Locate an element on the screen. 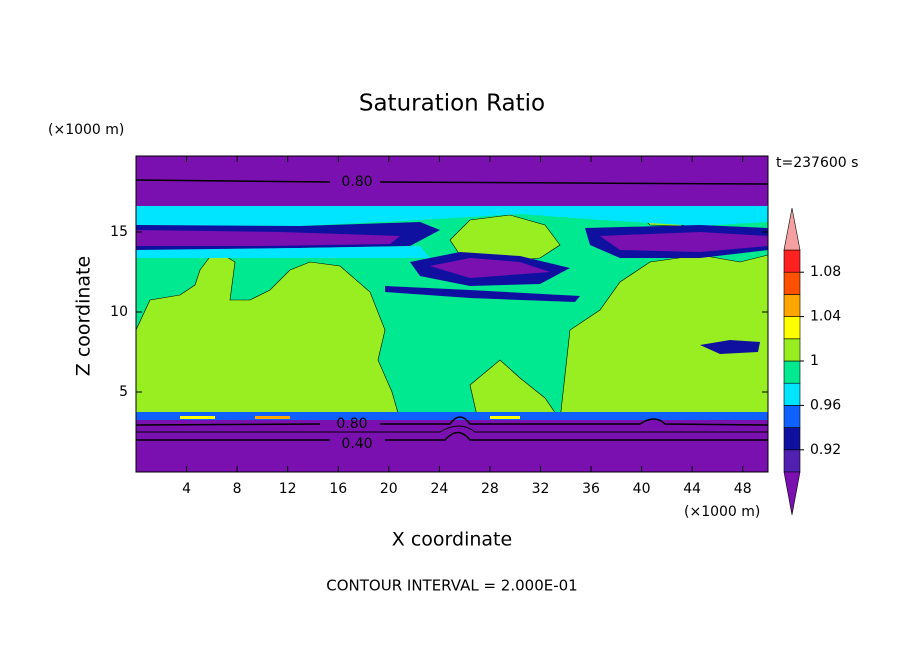  y-tick-label: 15 is located at coordinates (119, 232).